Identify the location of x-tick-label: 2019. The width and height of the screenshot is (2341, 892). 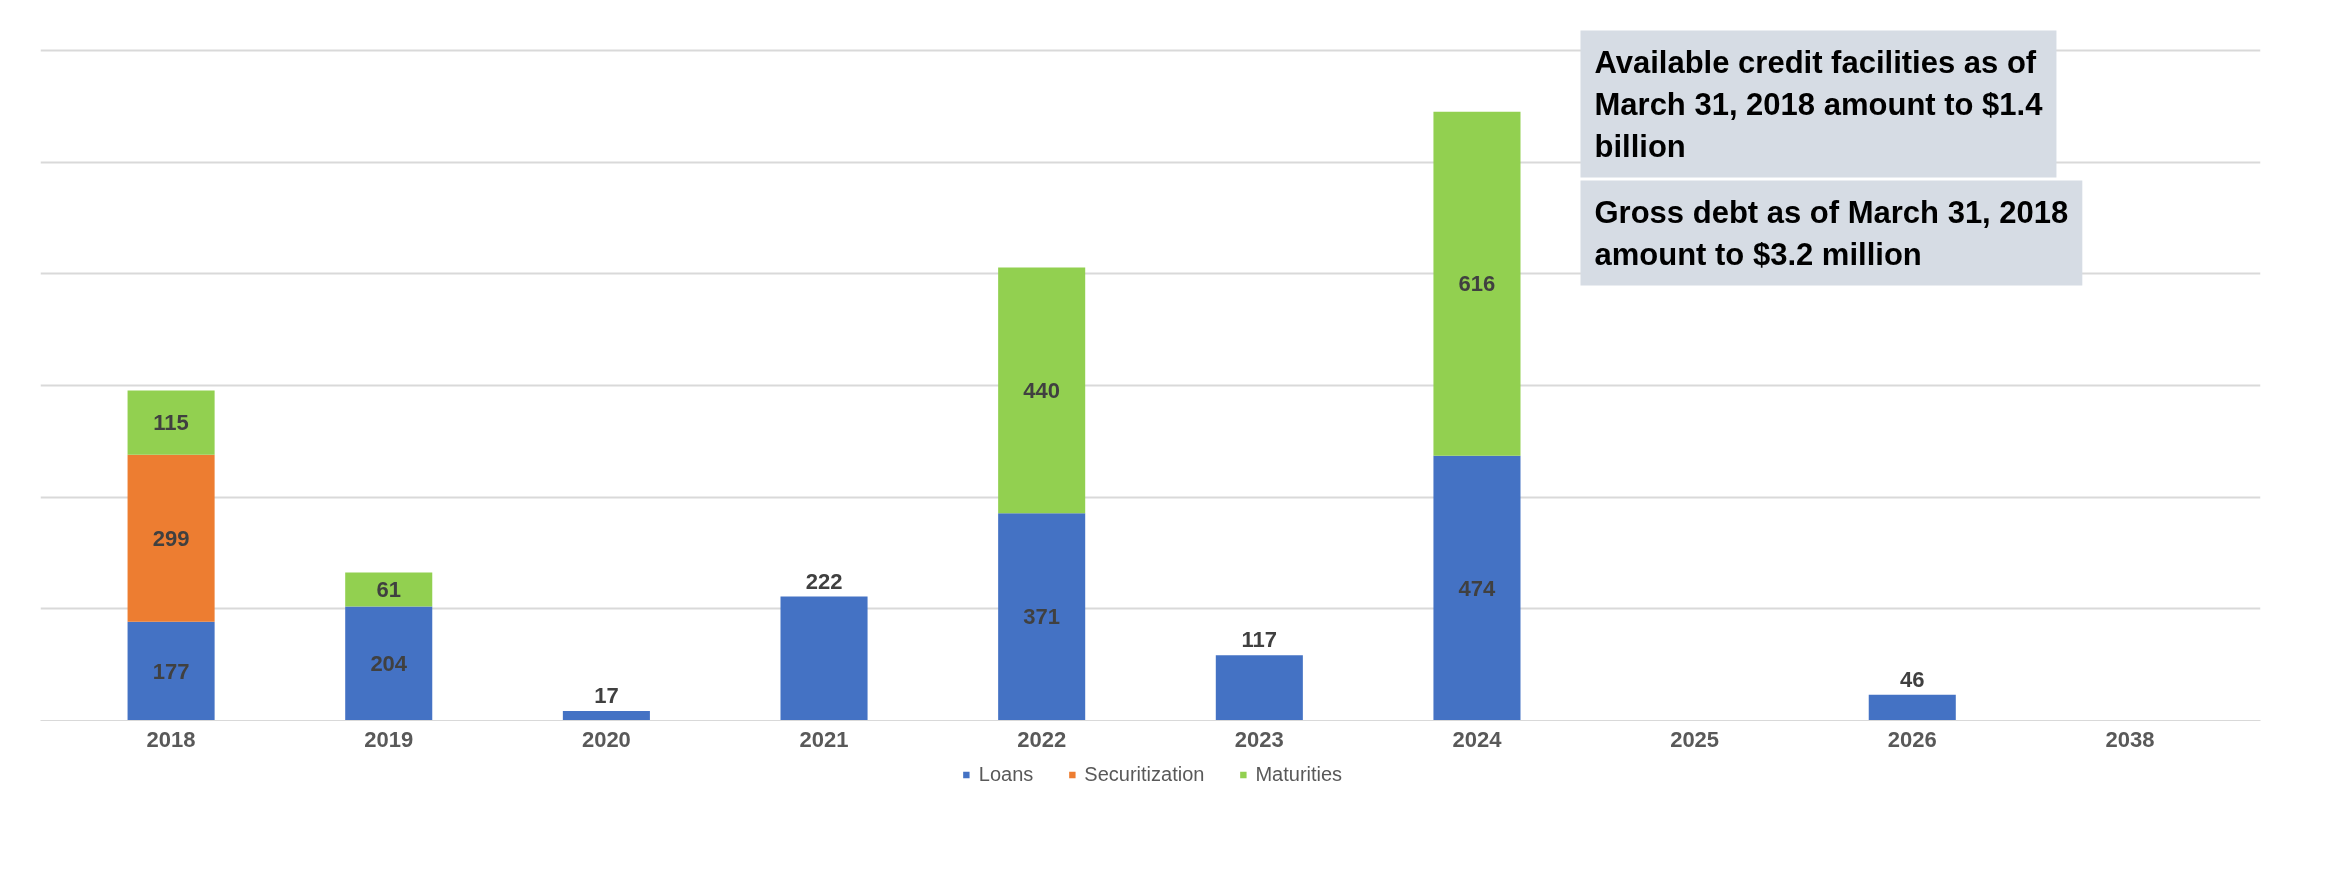
(389, 739).